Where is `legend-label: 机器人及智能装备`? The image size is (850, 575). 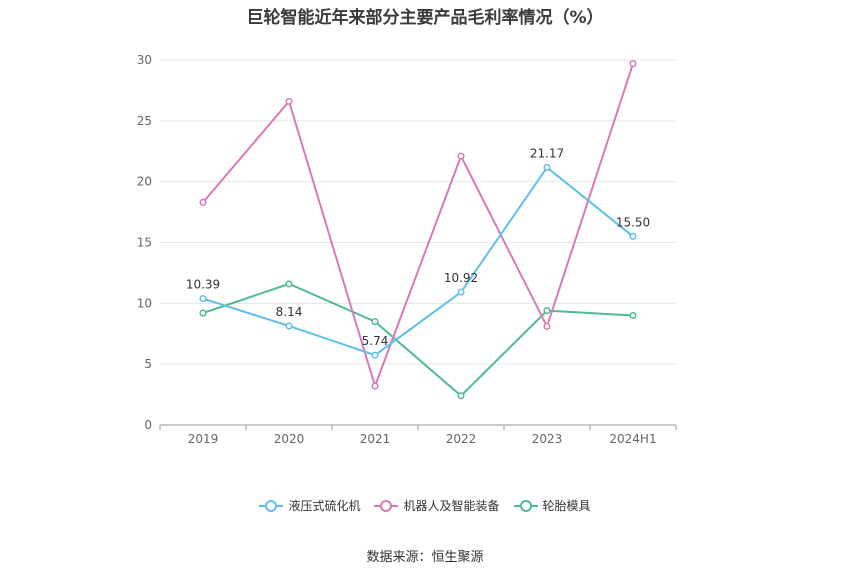
legend-label: 机器人及智能装备 is located at coordinates (451, 506).